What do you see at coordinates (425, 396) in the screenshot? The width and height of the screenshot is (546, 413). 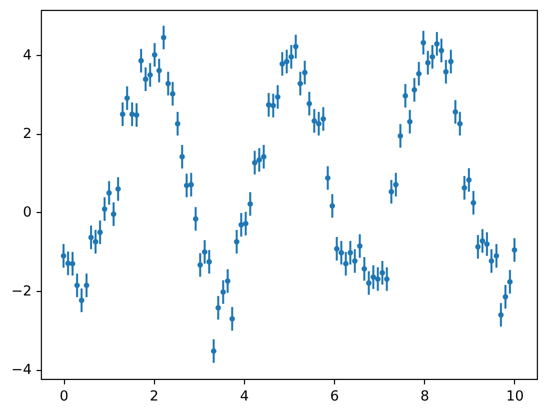 I see `x-tick-label: 8` at bounding box center [425, 396].